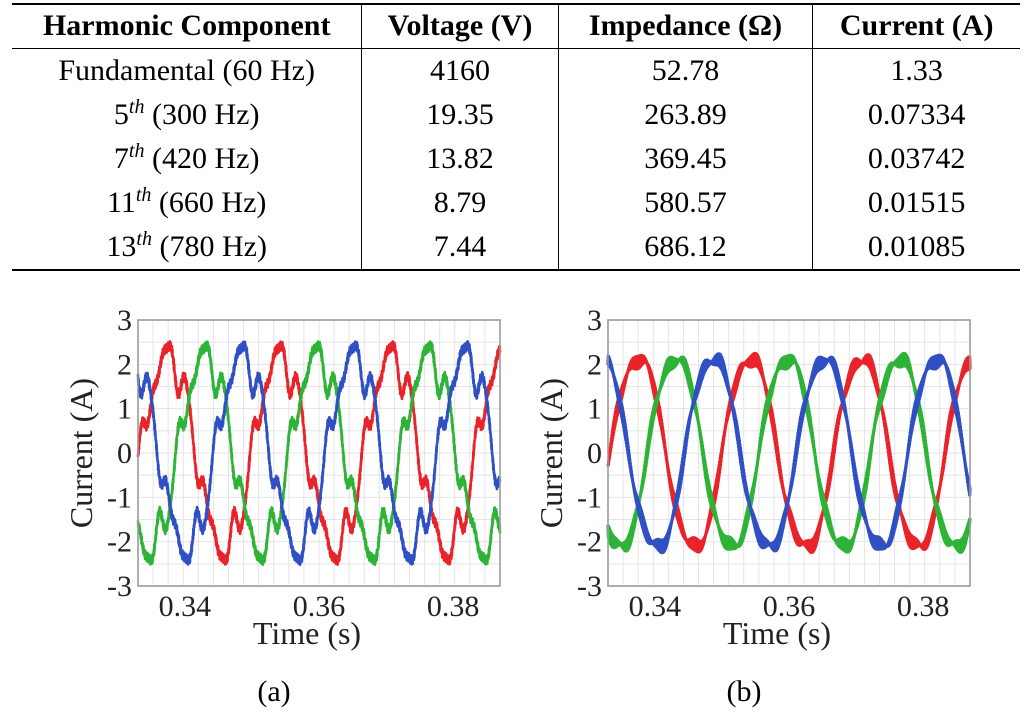  What do you see at coordinates (460, 26) in the screenshot?
I see `header-voltage: Voltage (V)` at bounding box center [460, 26].